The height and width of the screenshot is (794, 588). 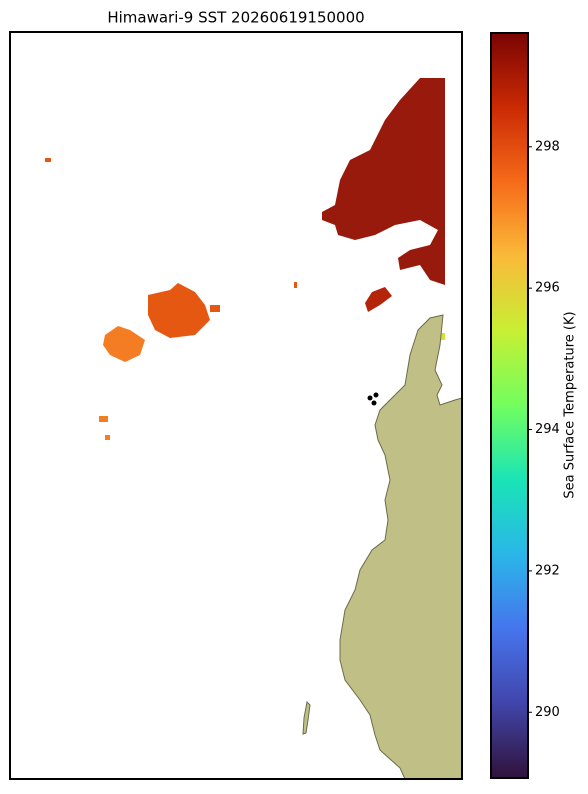 I want to click on colorbar-tick-label: 292, so click(x=547, y=570).